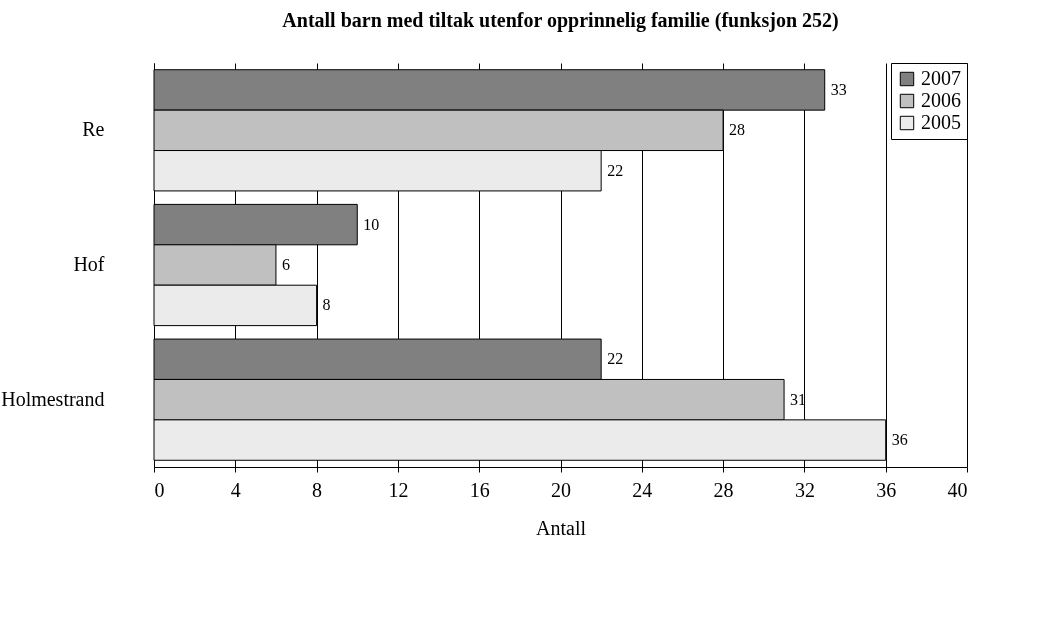  I want to click on y-tick-label: Re, so click(93, 129).